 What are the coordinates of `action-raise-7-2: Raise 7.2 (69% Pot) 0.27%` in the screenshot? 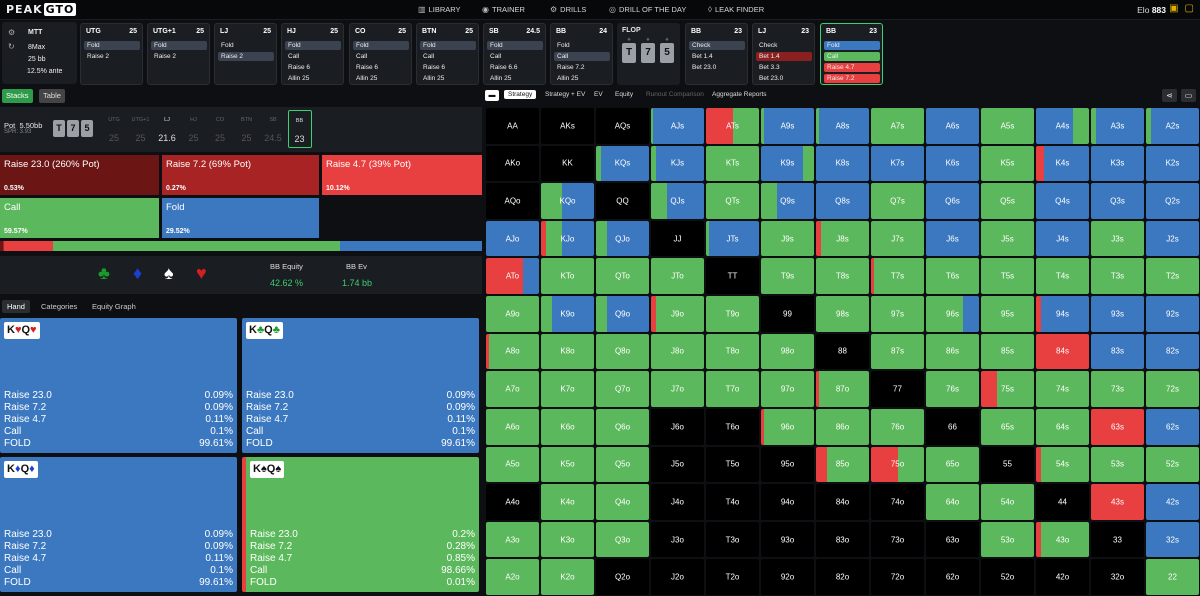 It's located at (240, 175).